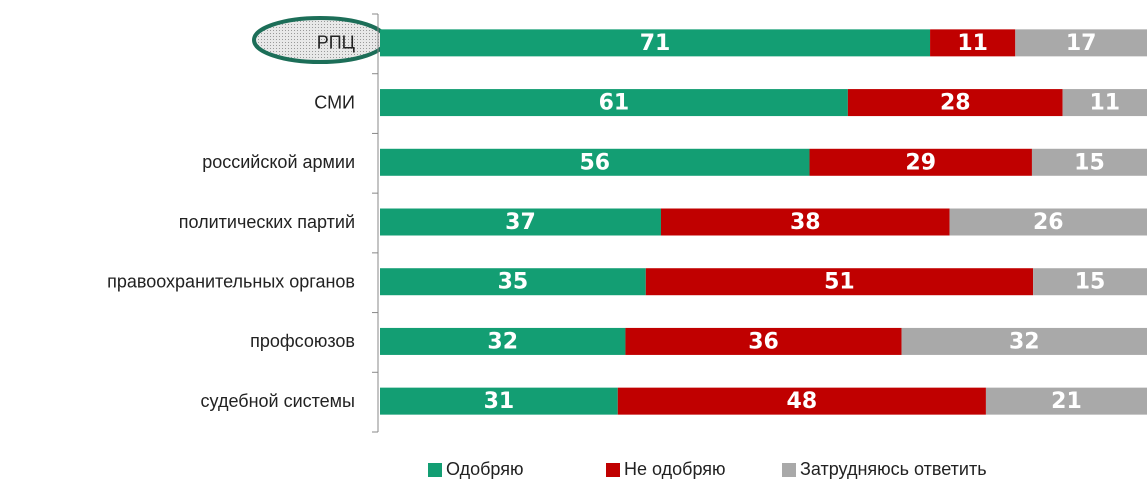 The height and width of the screenshot is (487, 1147). Describe the element at coordinates (484, 469) in the screenshot. I see `legend-label: Одобряю` at that location.